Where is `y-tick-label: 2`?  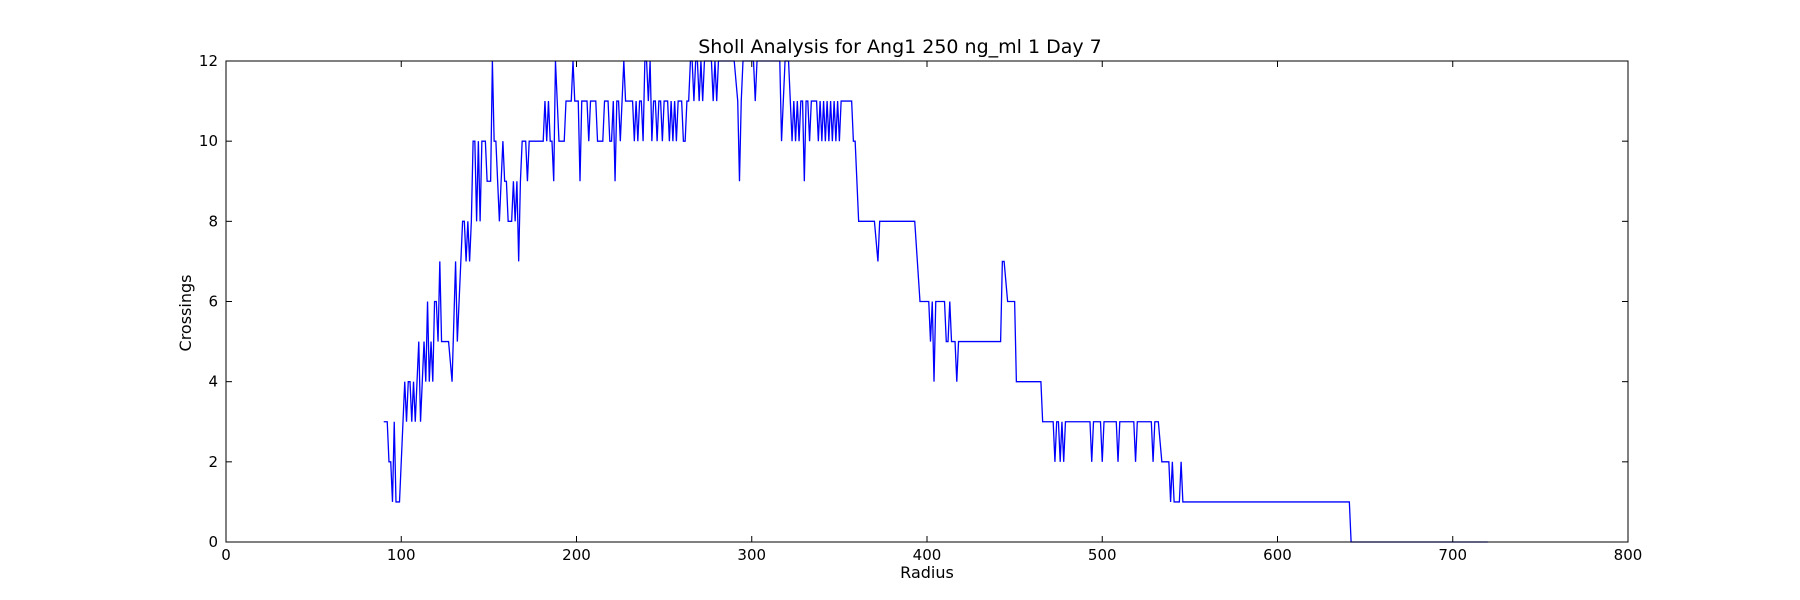
y-tick-label: 2 is located at coordinates (213, 462).